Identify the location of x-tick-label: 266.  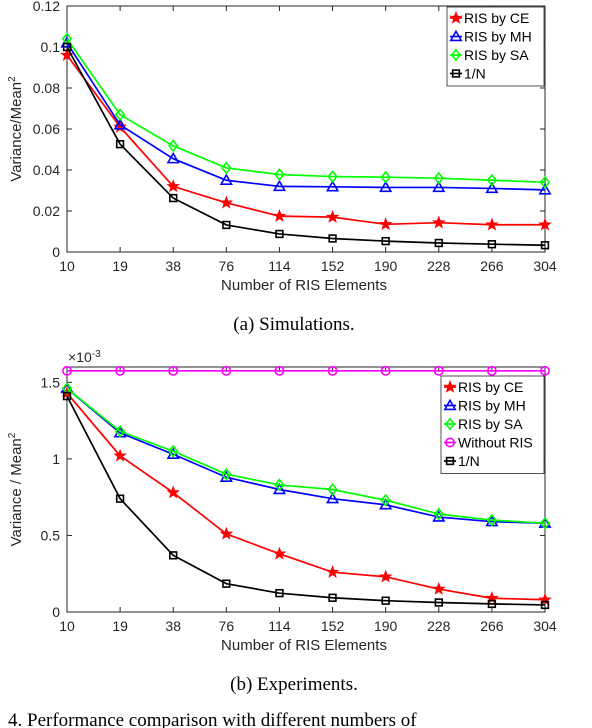
(492, 626).